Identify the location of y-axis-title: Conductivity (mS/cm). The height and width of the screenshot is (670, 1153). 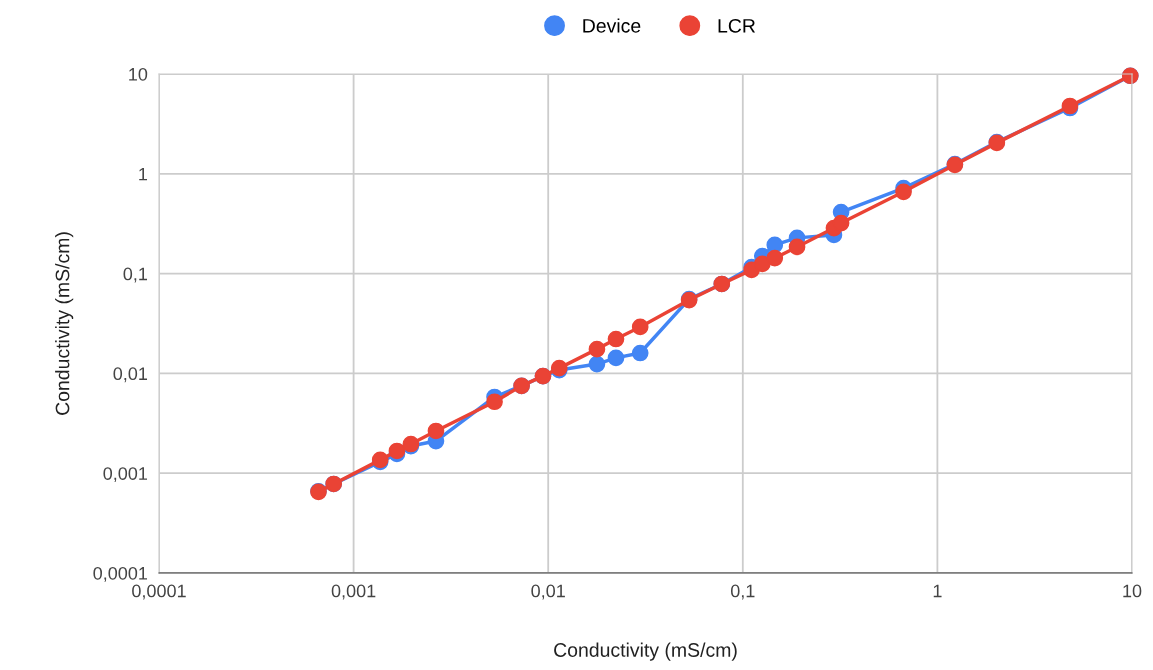
(64, 323).